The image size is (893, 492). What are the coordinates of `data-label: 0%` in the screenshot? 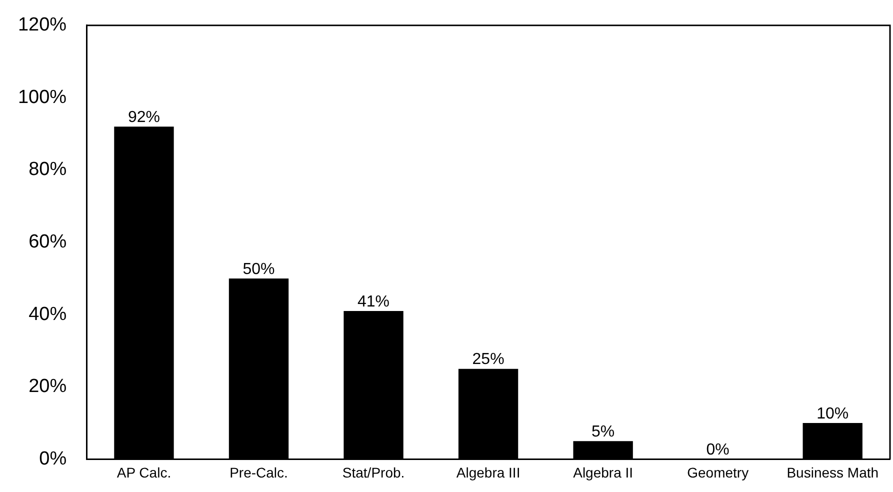 It's located at (718, 450).